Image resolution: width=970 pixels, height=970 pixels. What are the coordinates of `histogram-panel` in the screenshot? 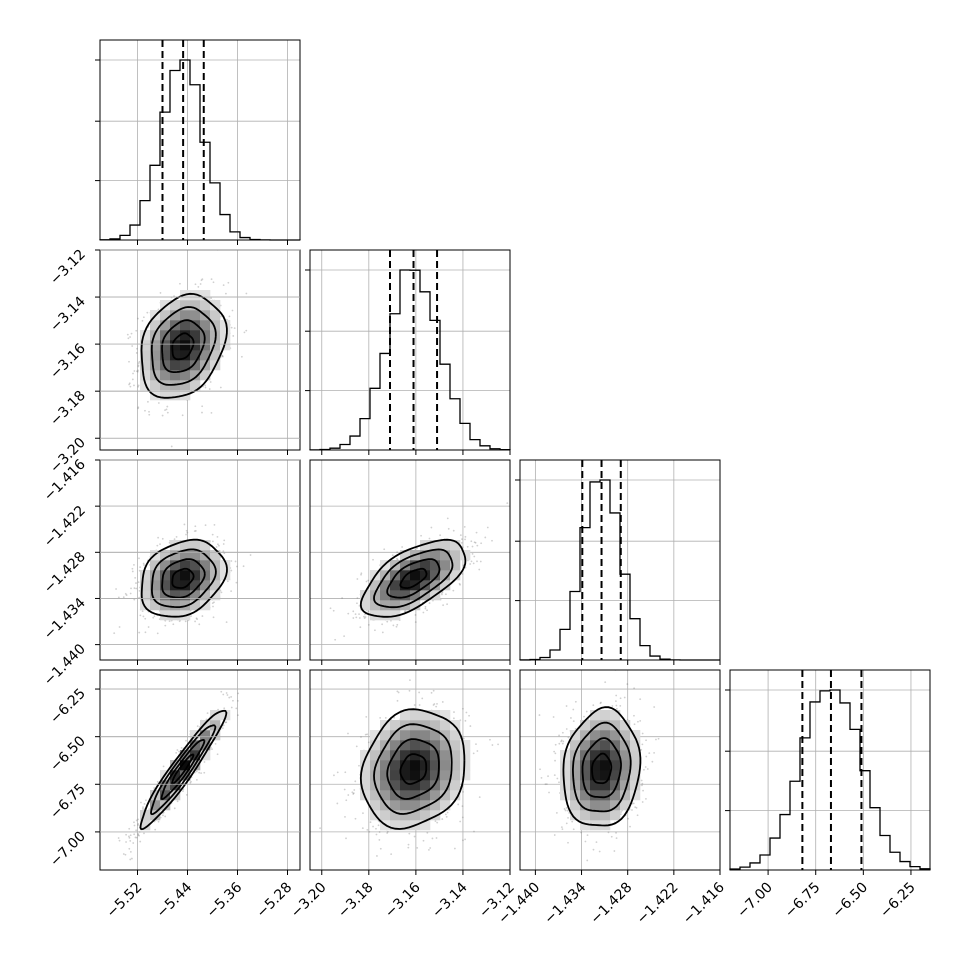 It's located at (828, 770).